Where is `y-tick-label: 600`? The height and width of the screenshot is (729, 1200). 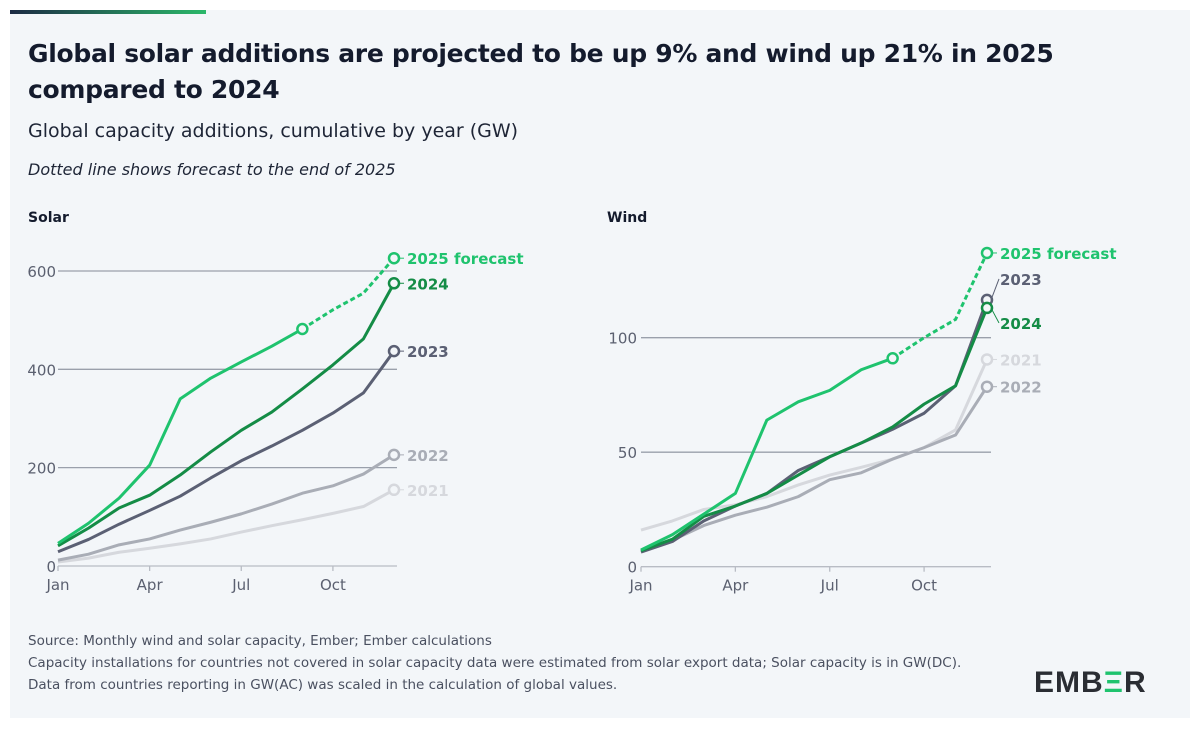
y-tick-label: 600 is located at coordinates (41, 272).